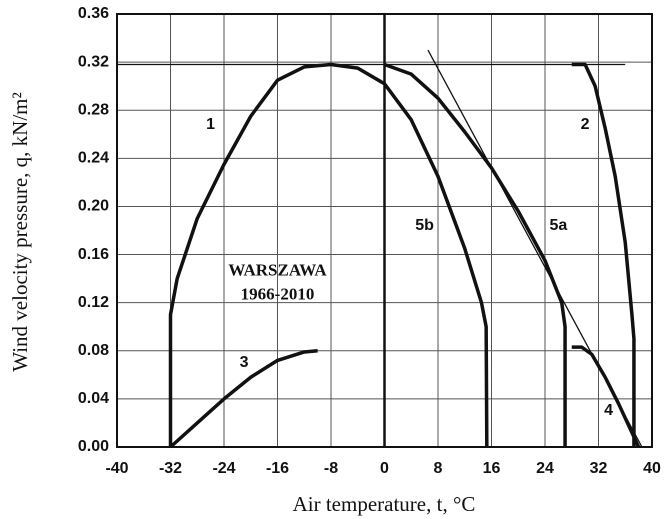  I want to click on y-tick-label: 0.28, so click(93, 109).